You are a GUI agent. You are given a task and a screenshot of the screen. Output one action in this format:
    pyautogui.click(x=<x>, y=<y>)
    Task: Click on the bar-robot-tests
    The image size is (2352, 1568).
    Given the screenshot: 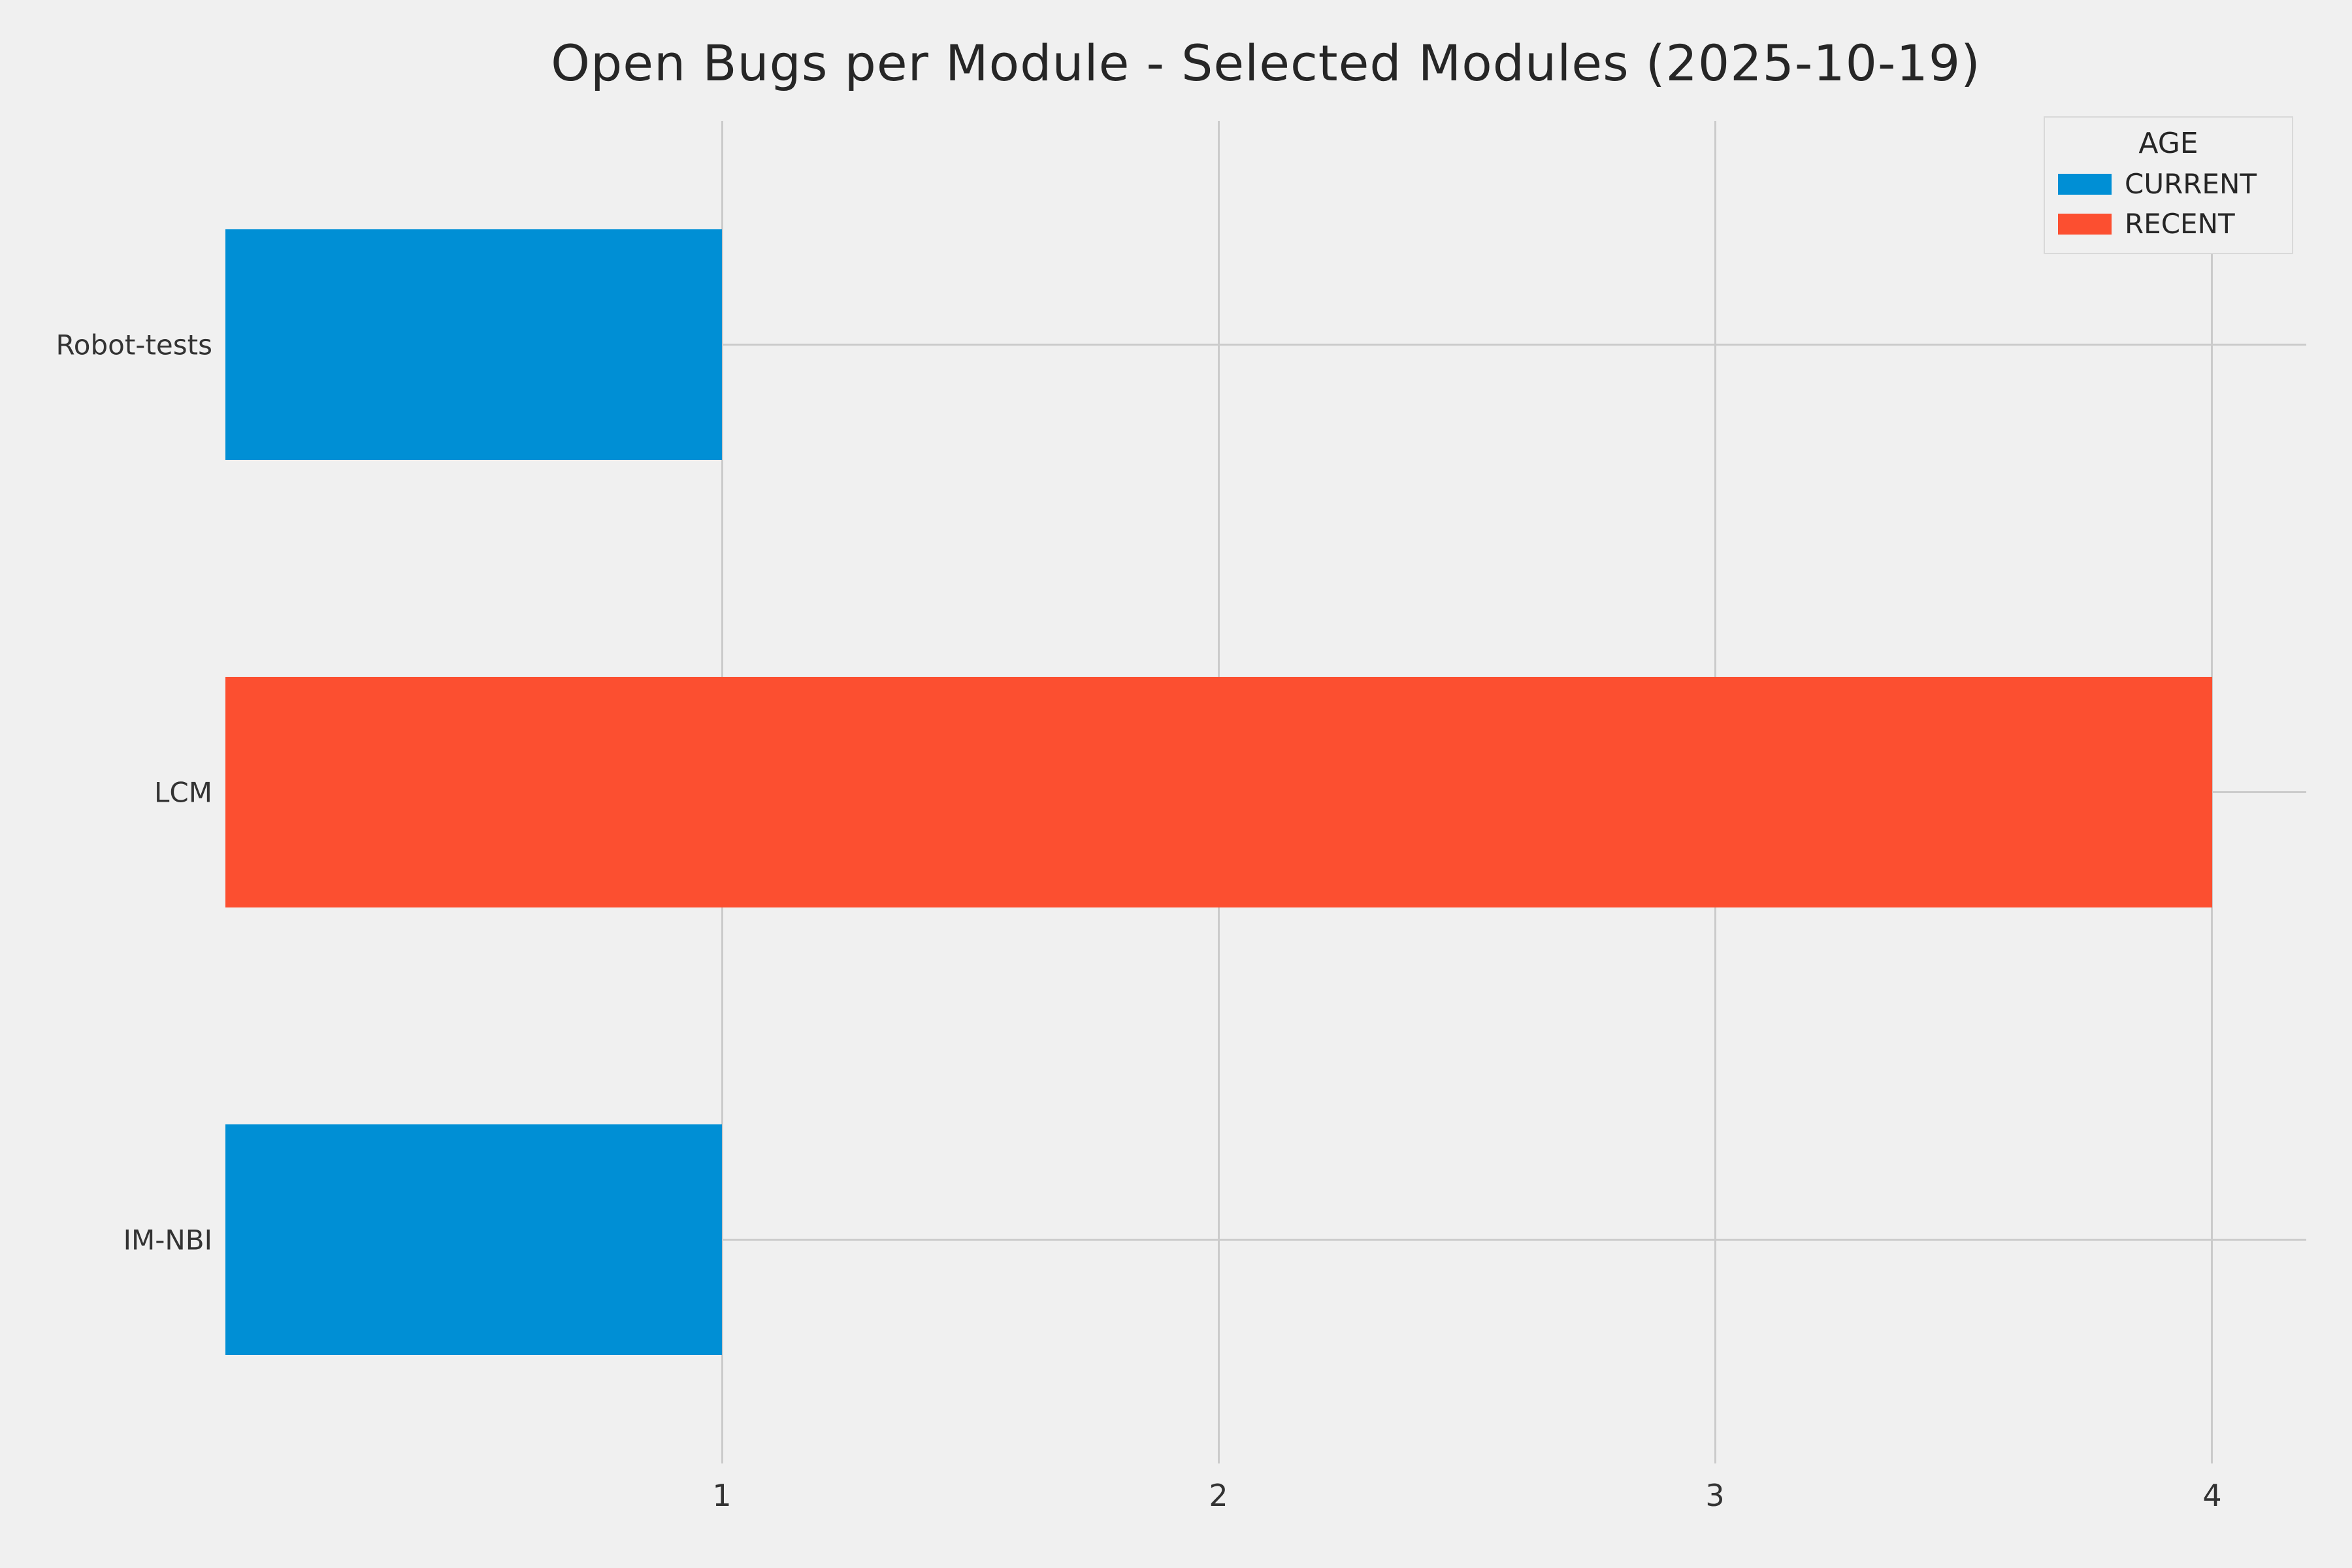 What is the action you would take?
    pyautogui.click(x=473, y=344)
    